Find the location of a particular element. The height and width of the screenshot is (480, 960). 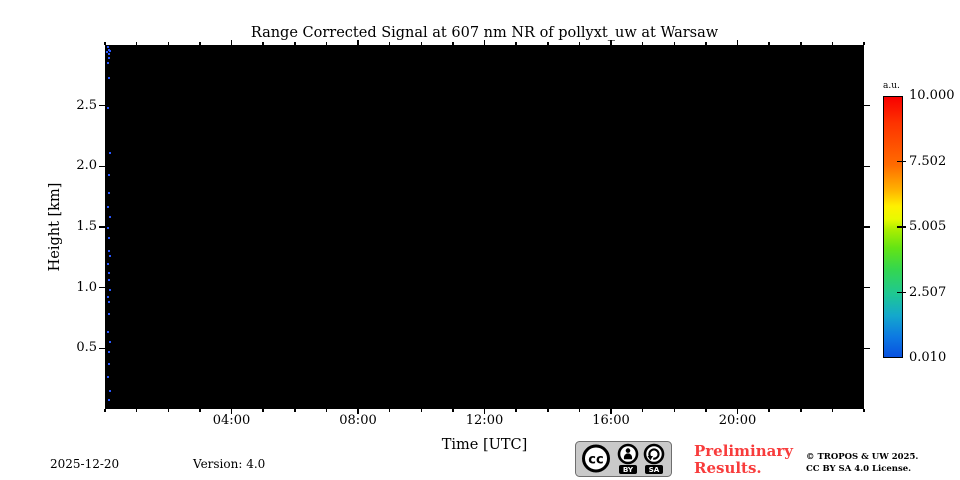

svg-text: cc is located at coordinates (595, 460).